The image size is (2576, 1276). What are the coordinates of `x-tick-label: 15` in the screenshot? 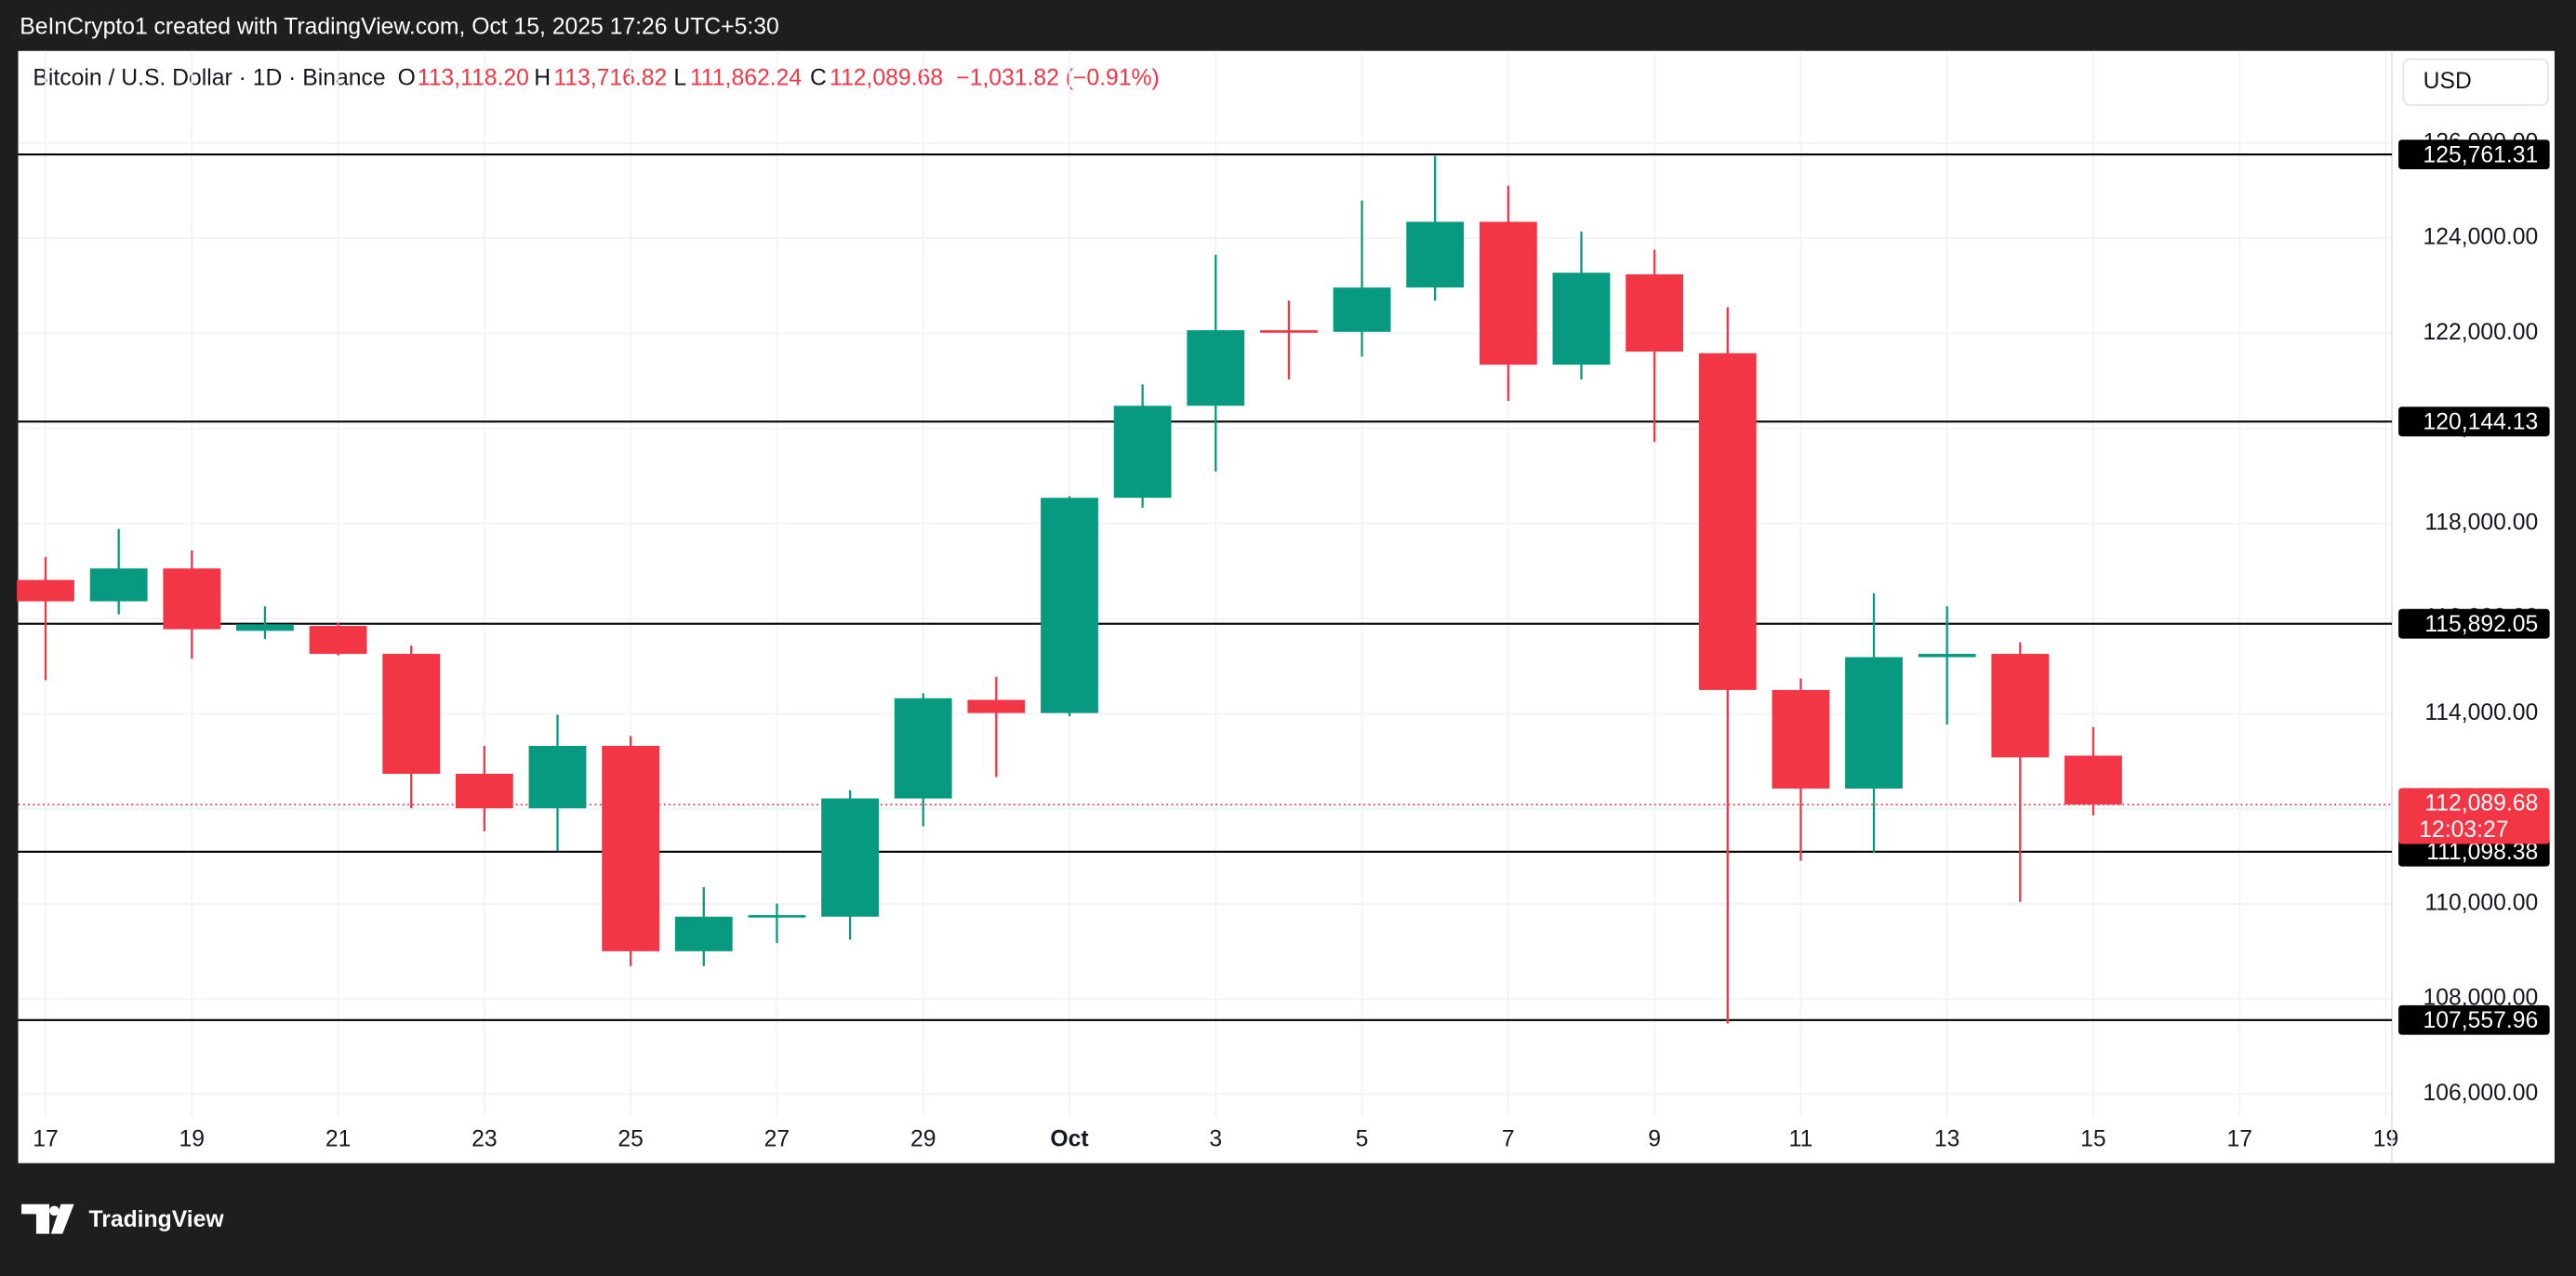 It's located at (2093, 1138).